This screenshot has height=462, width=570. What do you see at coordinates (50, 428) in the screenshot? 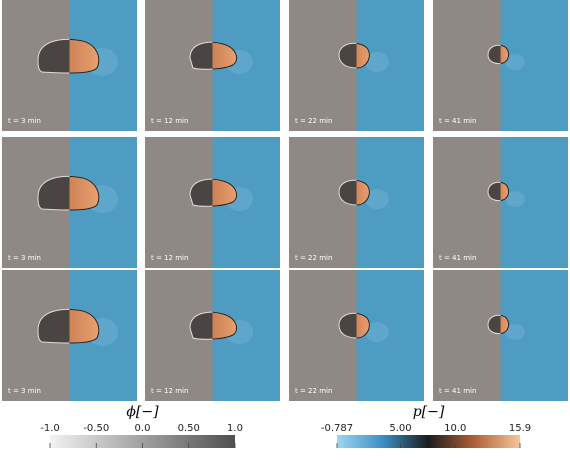
I see `colorbar-tick-label: -1.0` at bounding box center [50, 428].